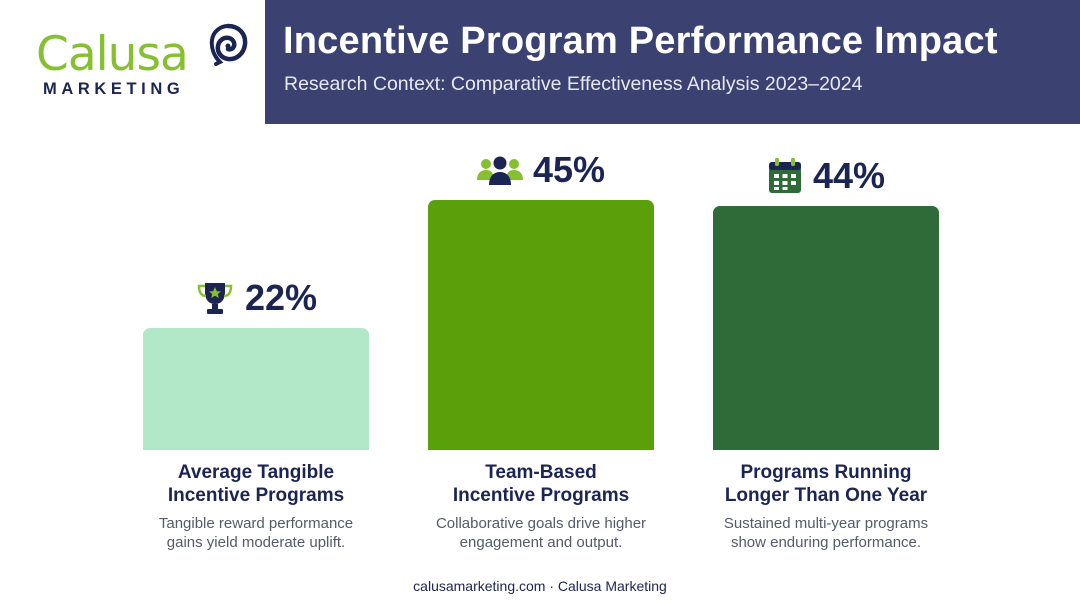 The width and height of the screenshot is (1080, 603). I want to click on nautilus-shell-icon, so click(228, 44).